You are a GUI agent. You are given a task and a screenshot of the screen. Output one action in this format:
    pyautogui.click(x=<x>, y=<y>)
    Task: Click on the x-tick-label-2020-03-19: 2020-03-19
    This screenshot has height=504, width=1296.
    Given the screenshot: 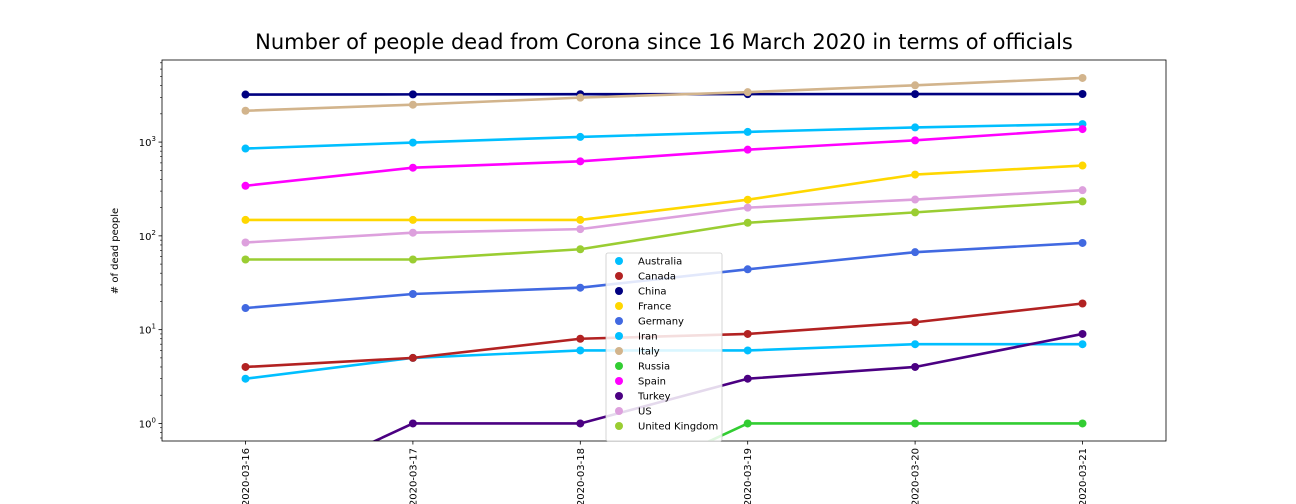 What is the action you would take?
    pyautogui.click(x=748, y=476)
    